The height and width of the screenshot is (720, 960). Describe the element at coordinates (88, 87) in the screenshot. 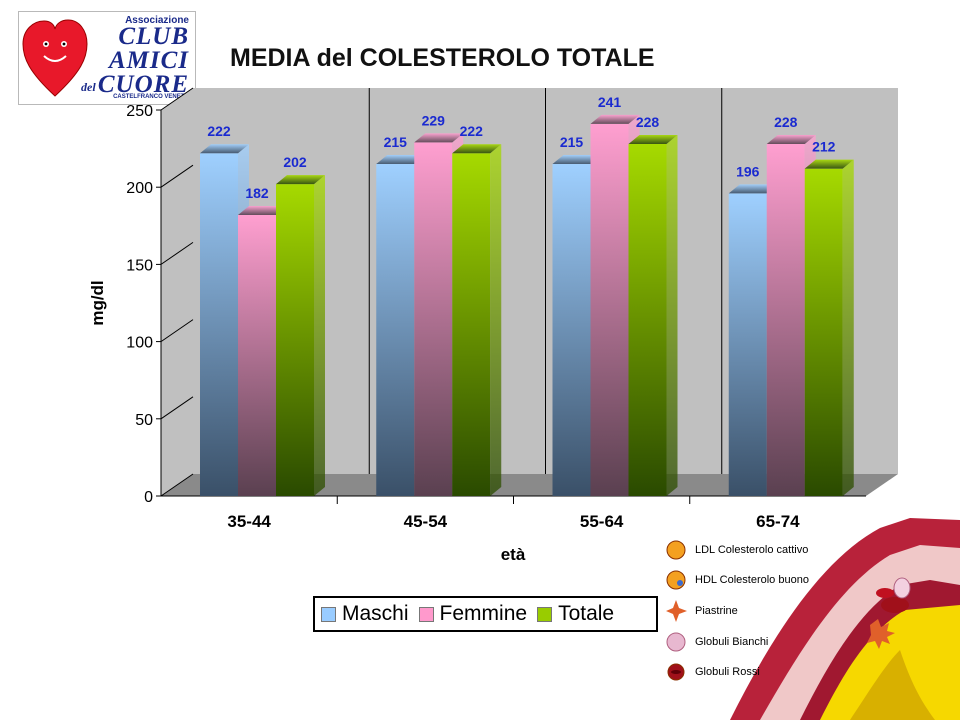

I see `logo-line-del: del` at that location.